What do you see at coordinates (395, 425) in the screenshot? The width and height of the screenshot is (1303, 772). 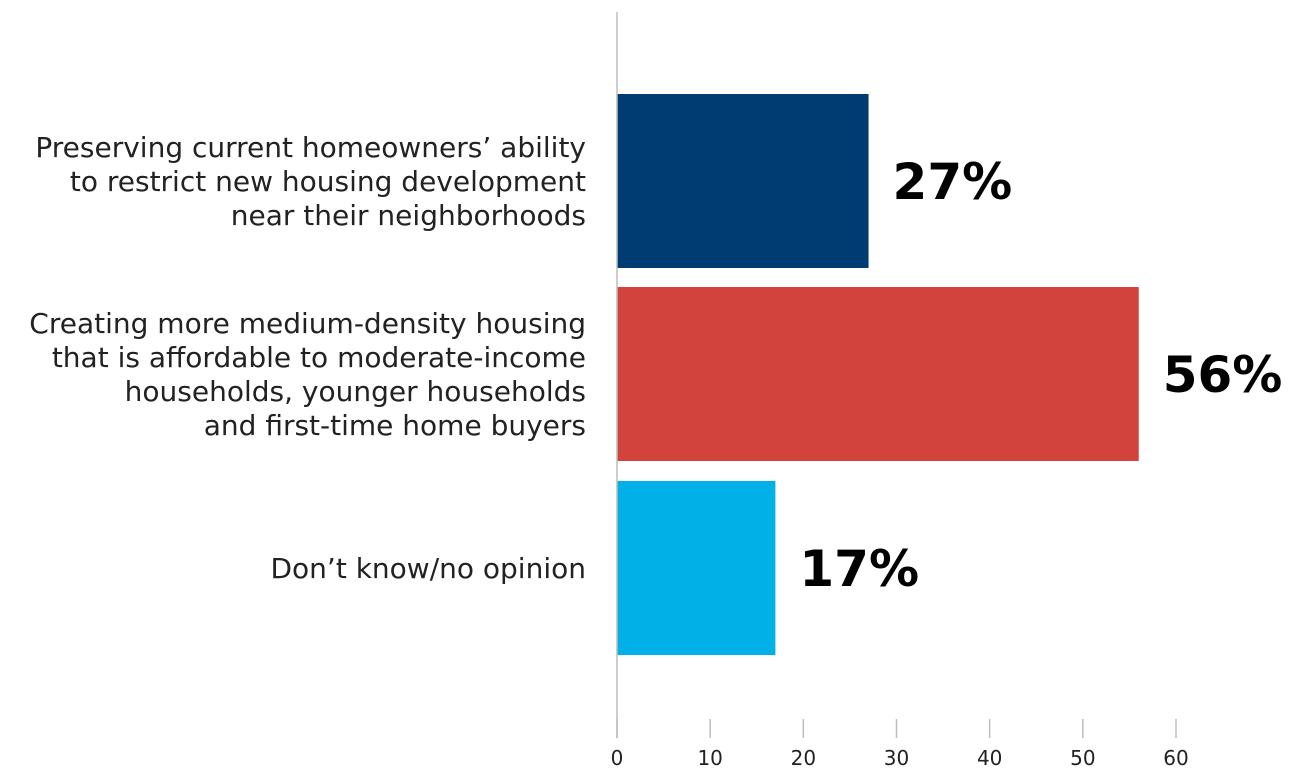 I see `category-label-2-line-4: and first-time home buyers` at bounding box center [395, 425].